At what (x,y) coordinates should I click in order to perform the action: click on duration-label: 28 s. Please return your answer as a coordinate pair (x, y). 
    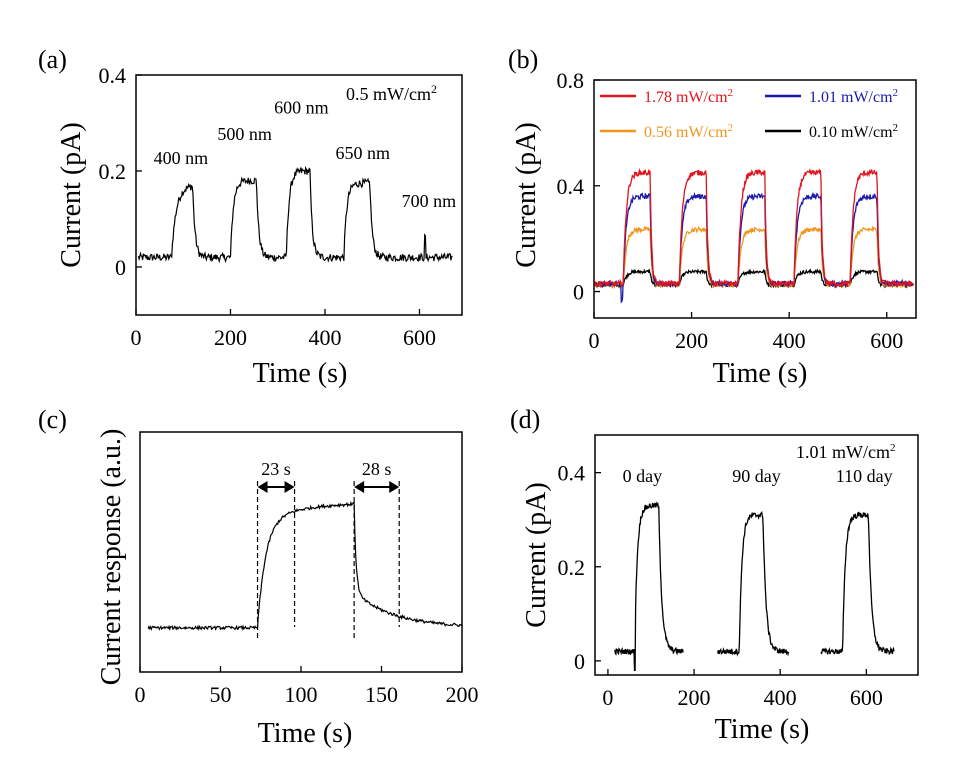
    Looking at the image, I should click on (377, 469).